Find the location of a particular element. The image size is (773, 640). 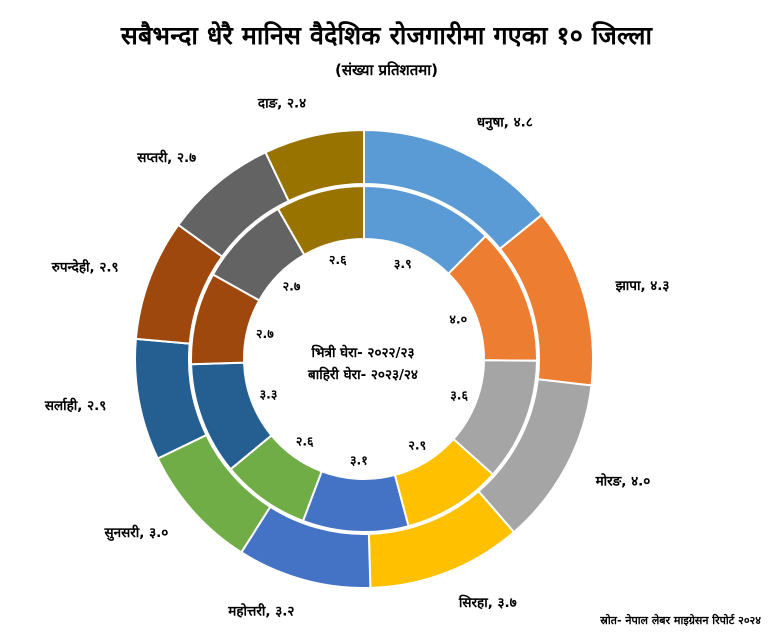

inner-label-9: २.७ is located at coordinates (292, 286).